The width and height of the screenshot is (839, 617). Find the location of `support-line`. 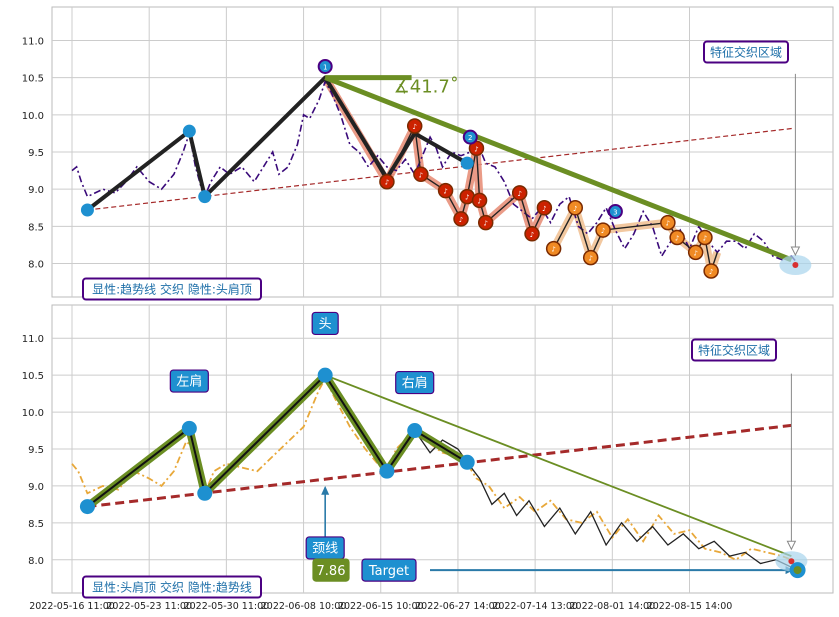

support-line is located at coordinates (441, 169).